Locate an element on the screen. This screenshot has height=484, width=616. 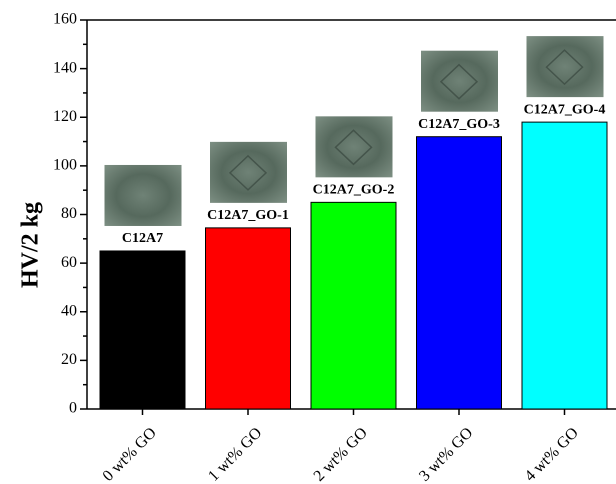
x-tick-label: 2 wt% GO is located at coordinates (341, 454).